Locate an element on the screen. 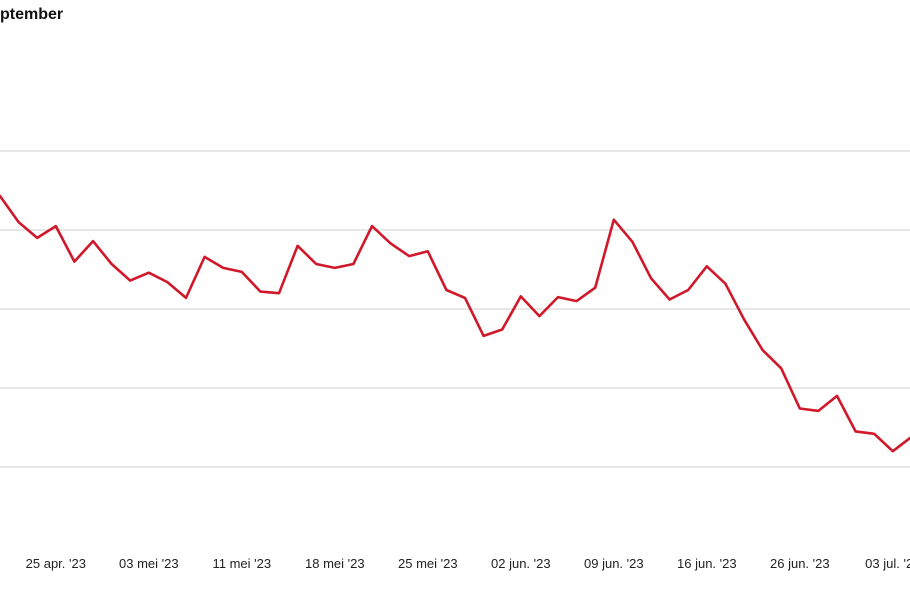  x-tick-label-3: 18 mei '23 is located at coordinates (335, 563).